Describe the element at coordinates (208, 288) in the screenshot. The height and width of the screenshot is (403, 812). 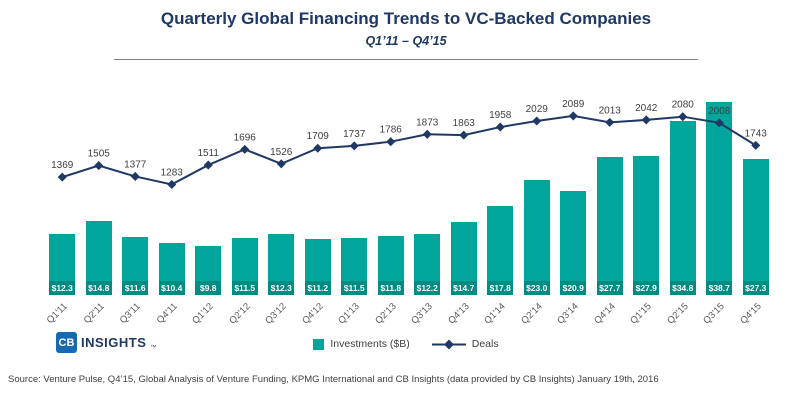
I see `bar-value-label: $9.8` at that location.